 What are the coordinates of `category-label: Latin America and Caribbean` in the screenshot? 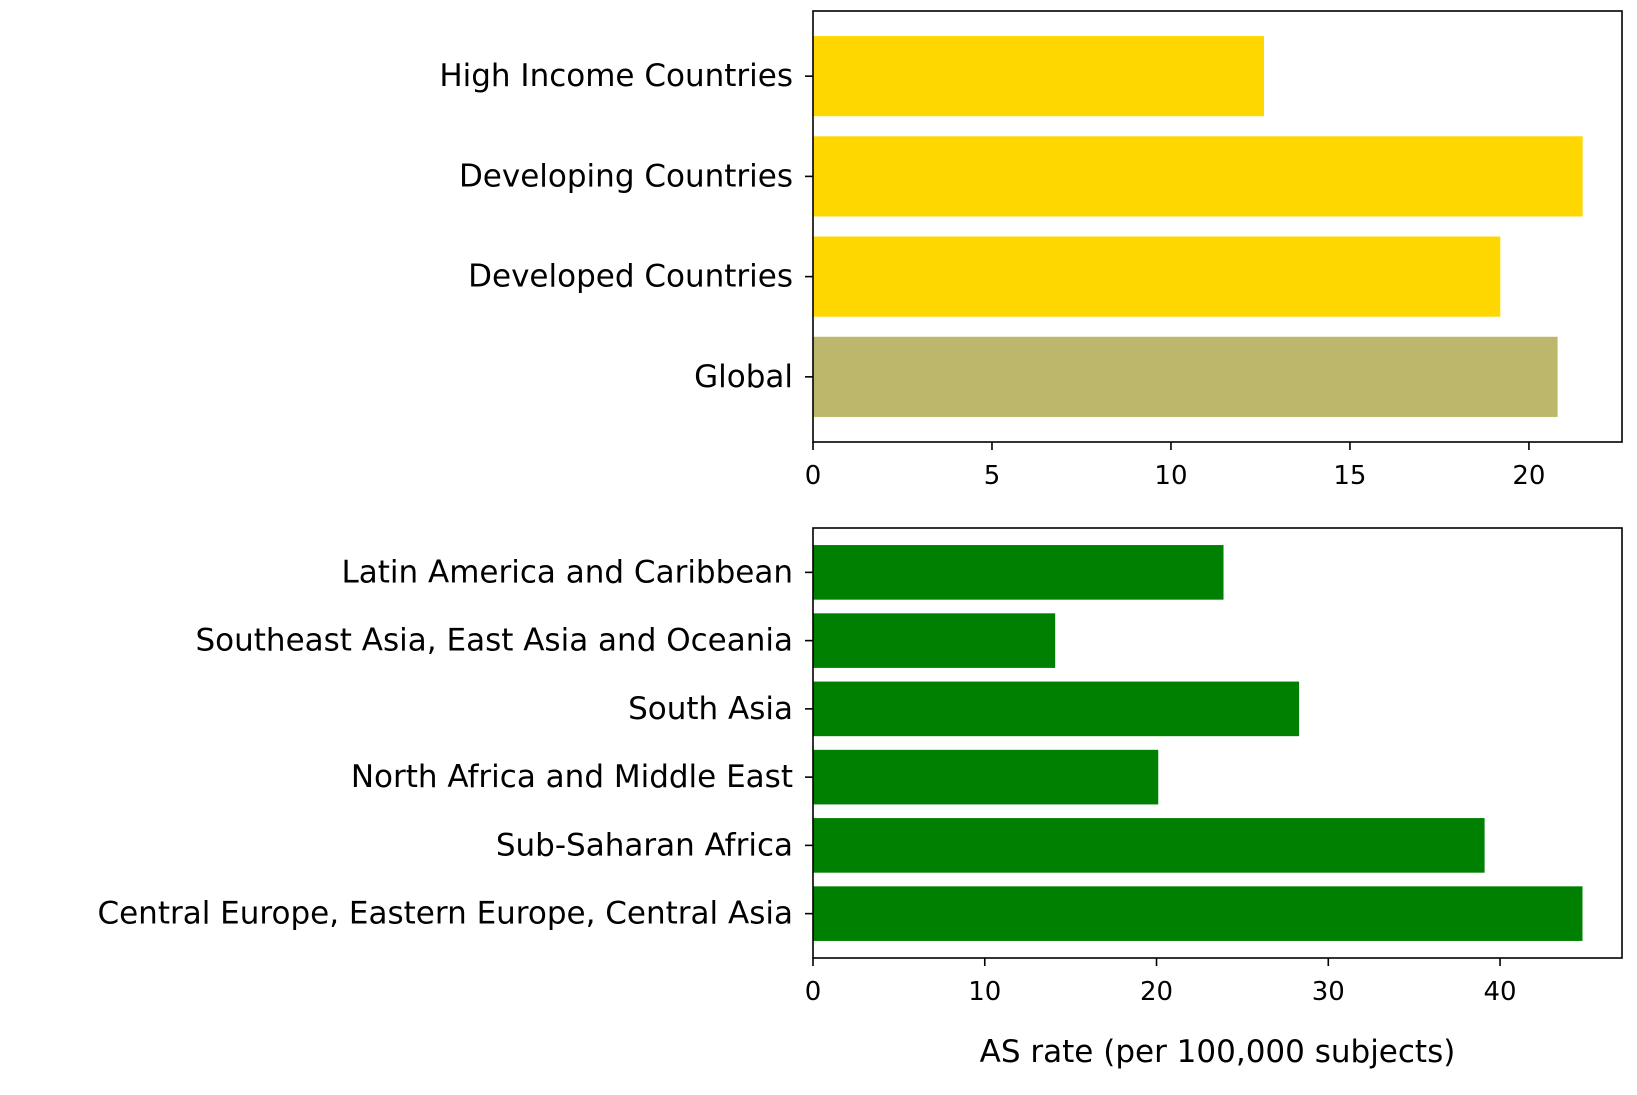 It's located at (567, 572).